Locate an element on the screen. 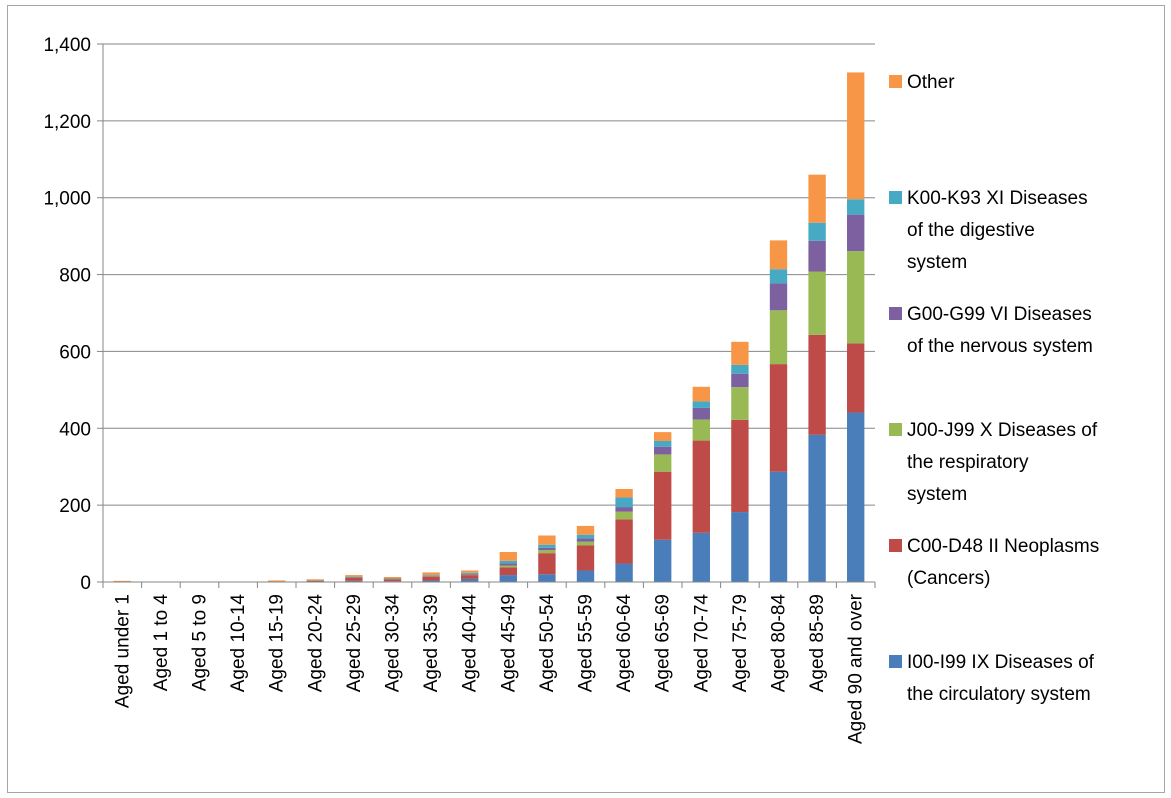 This screenshot has height=798, width=1171. legend-label-line: J00-J99 X Diseases of is located at coordinates (1002, 430).